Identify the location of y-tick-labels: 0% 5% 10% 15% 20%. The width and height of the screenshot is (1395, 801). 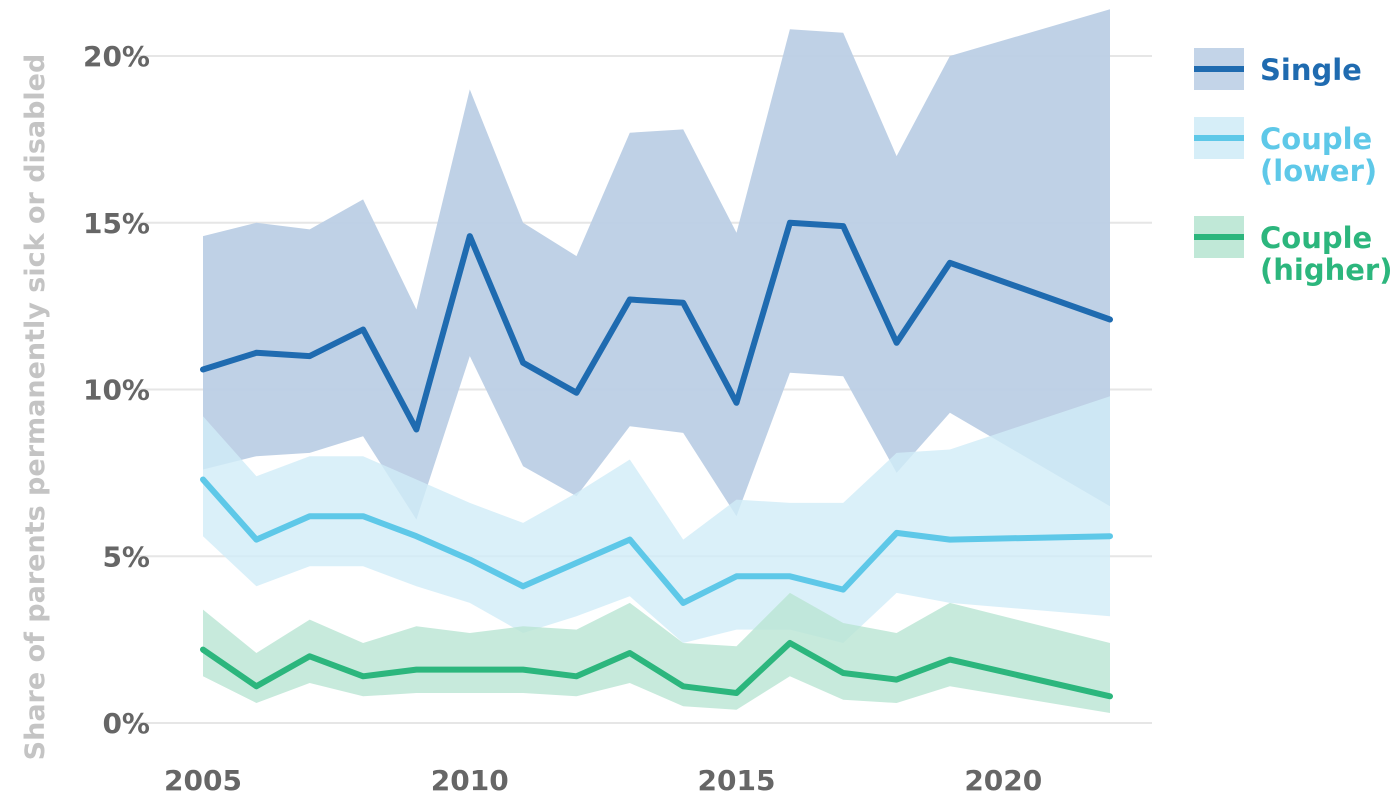
(116, 390).